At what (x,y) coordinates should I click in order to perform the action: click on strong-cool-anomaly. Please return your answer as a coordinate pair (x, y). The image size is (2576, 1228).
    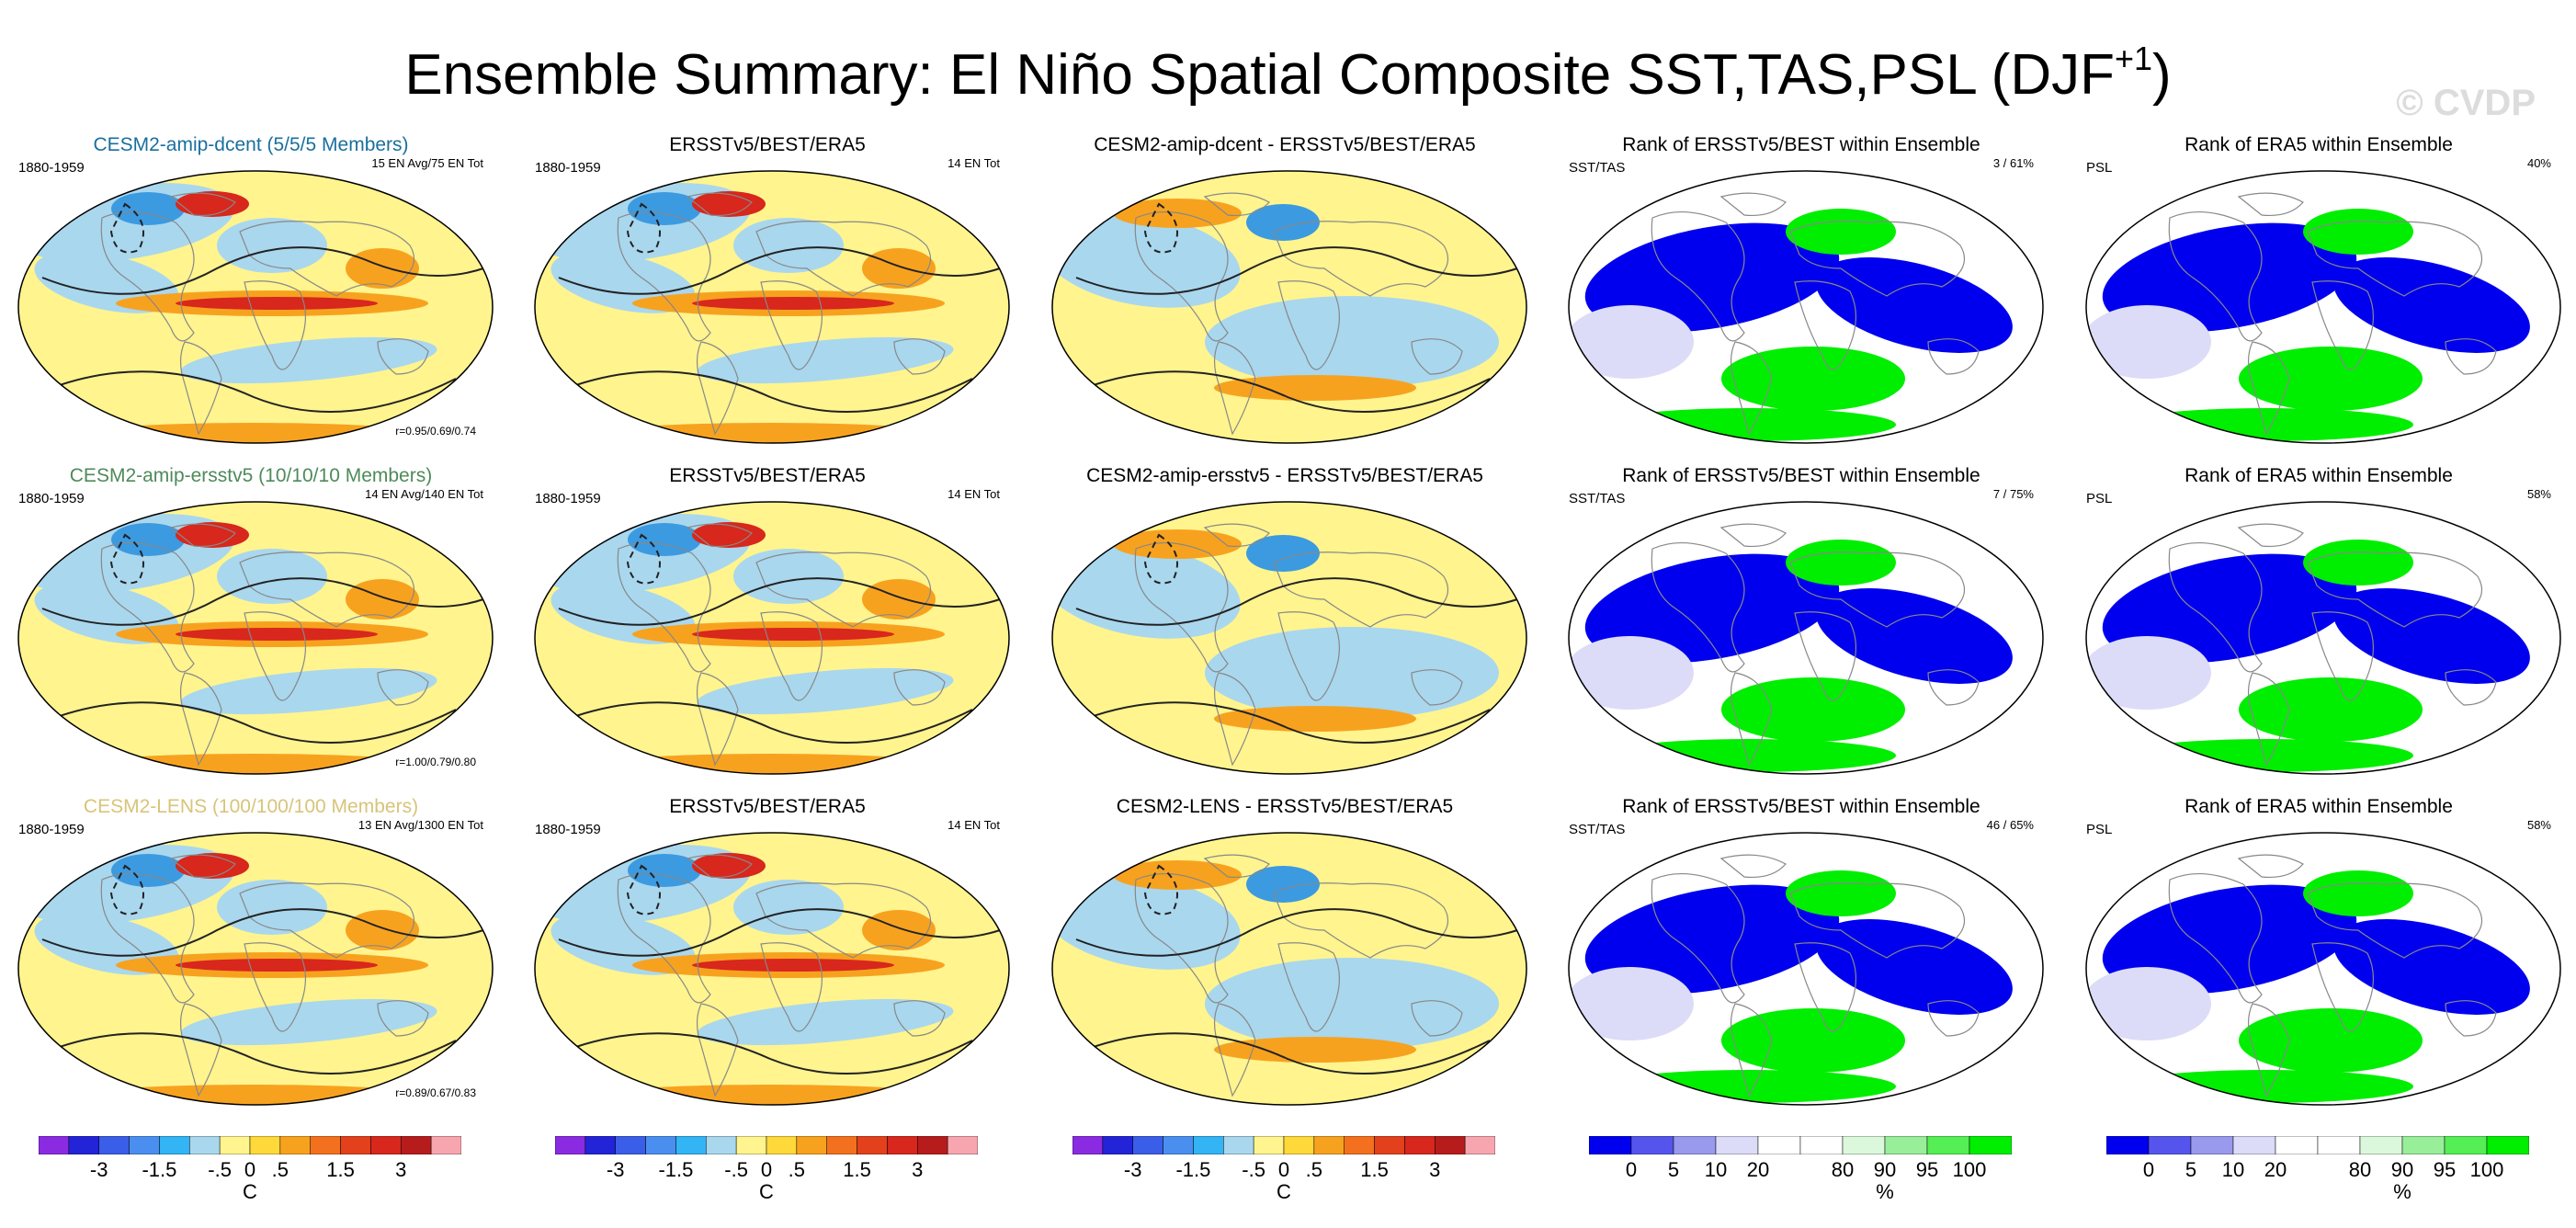
    Looking at the image, I should click on (664, 208).